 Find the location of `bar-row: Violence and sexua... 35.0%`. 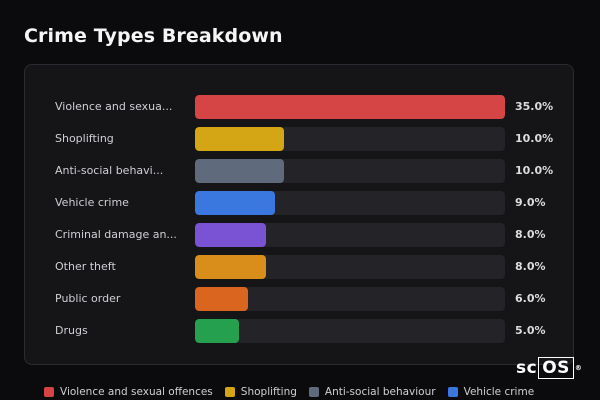

bar-row: Violence and sexua... 35.0% is located at coordinates (299, 107).